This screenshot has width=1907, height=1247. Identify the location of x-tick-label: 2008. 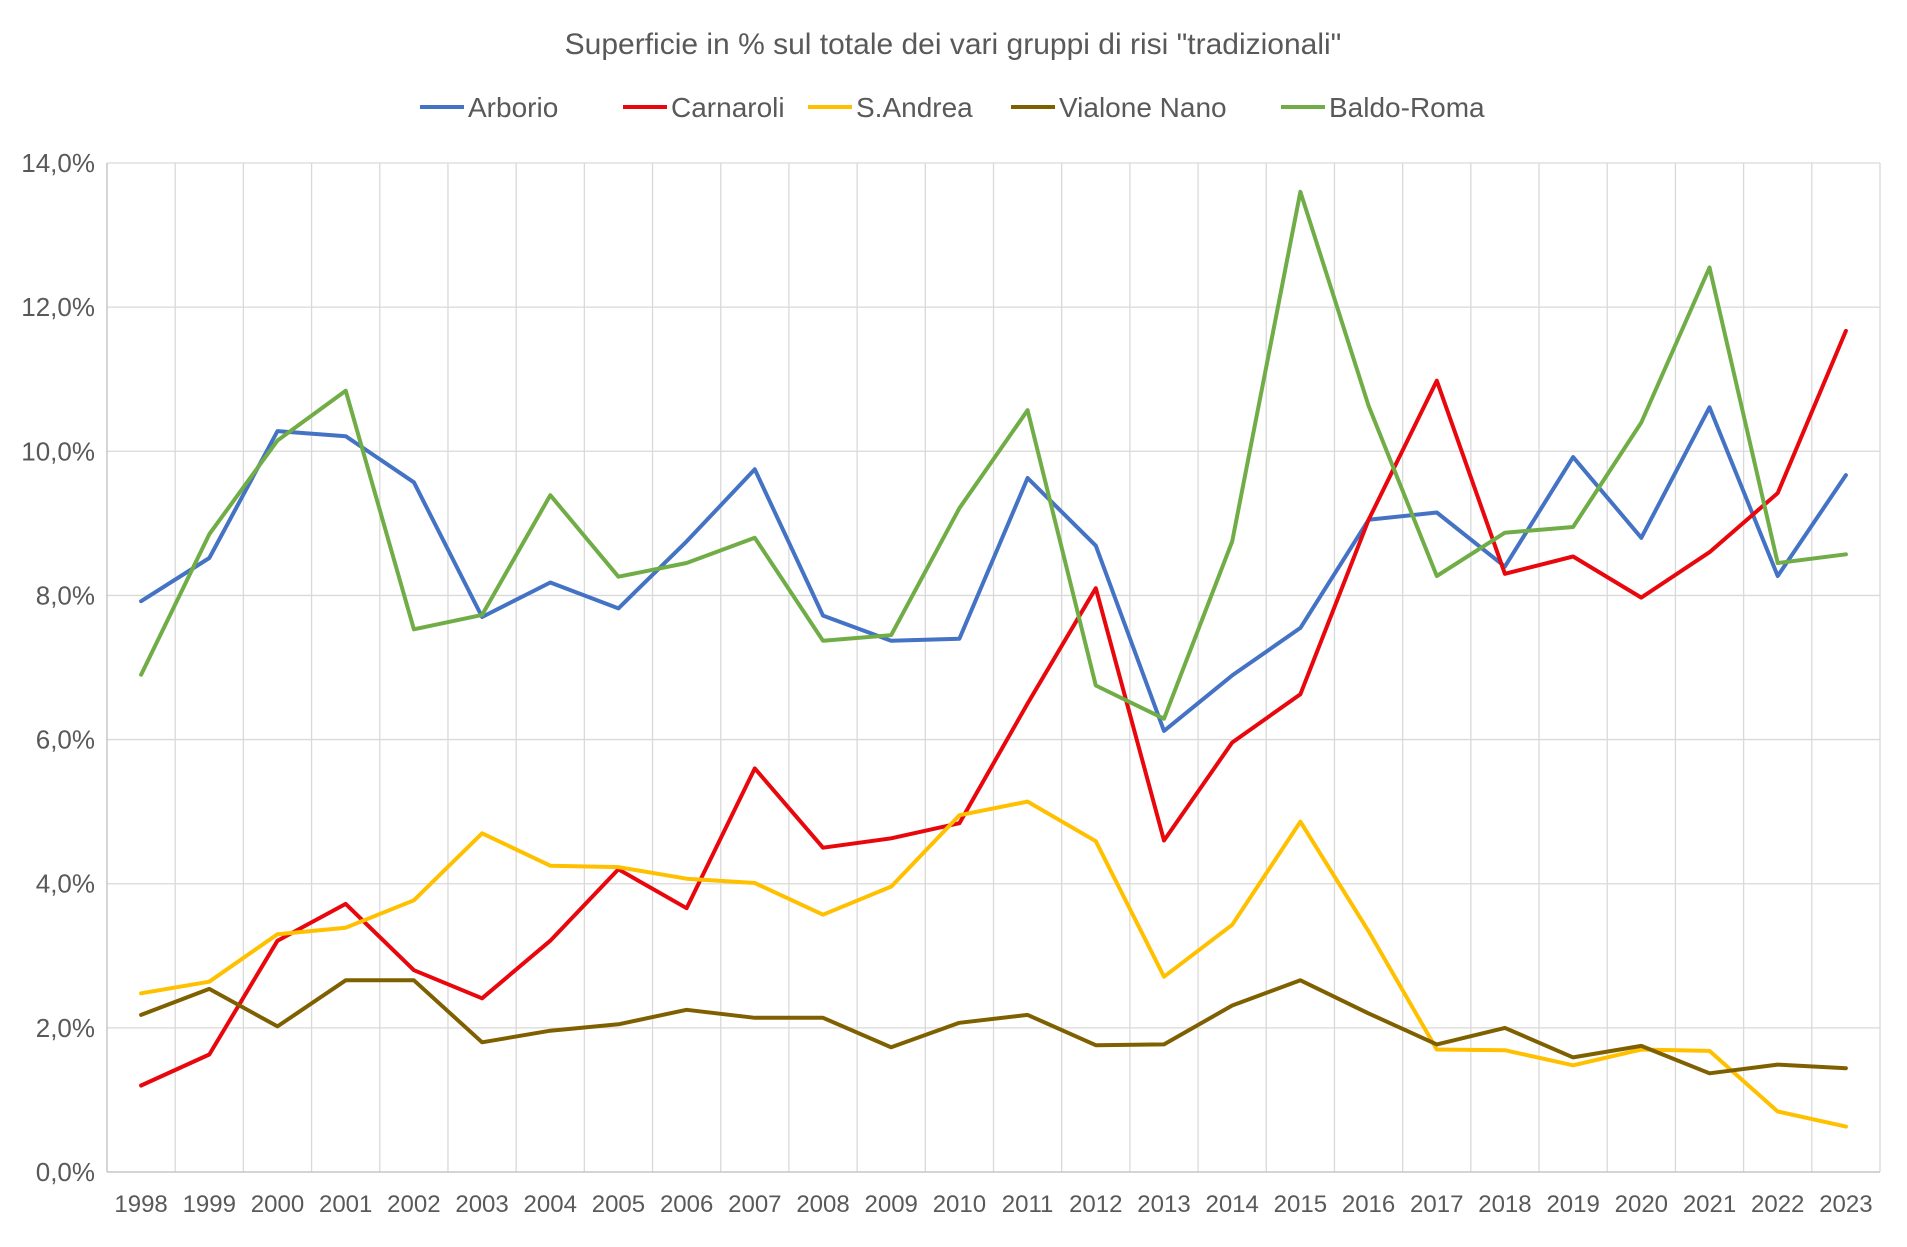
(822, 1204).